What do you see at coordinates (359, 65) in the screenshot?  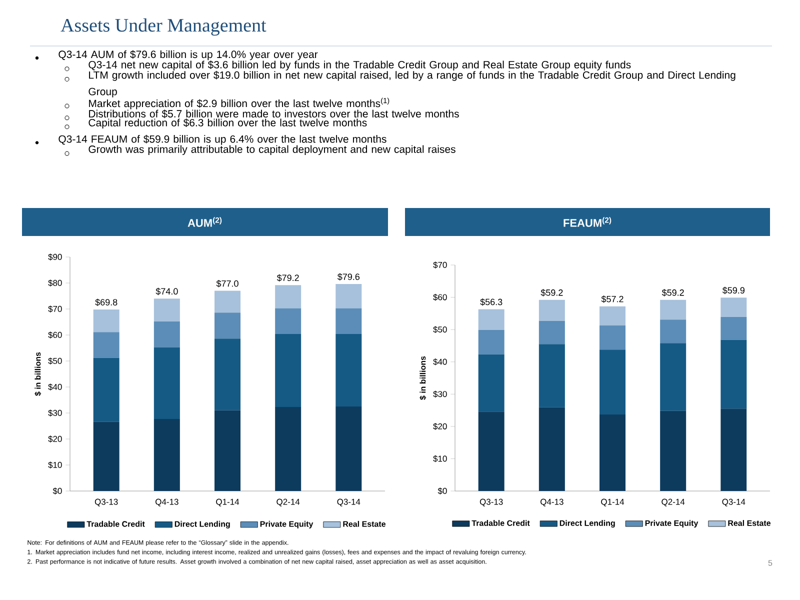 I see `text: Q3-14 net new capital of $3.6 billion led by funds in the Tradable Credit Group and Real Estate Group equity funds` at bounding box center [359, 65].